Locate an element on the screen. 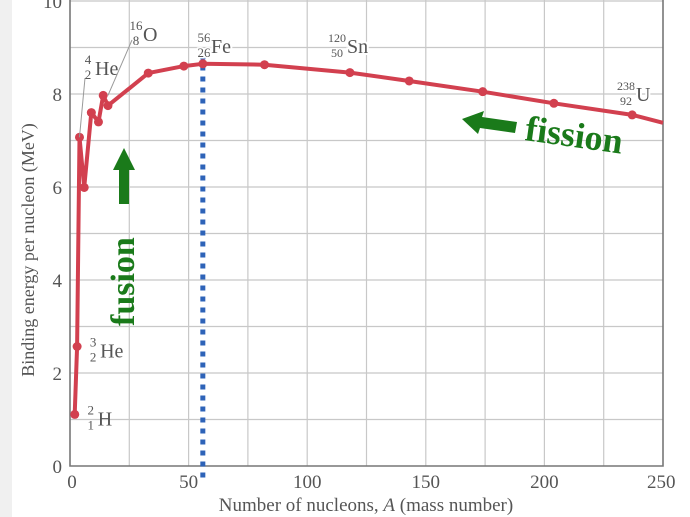  y-tick-label: 2 is located at coordinates (58, 374).